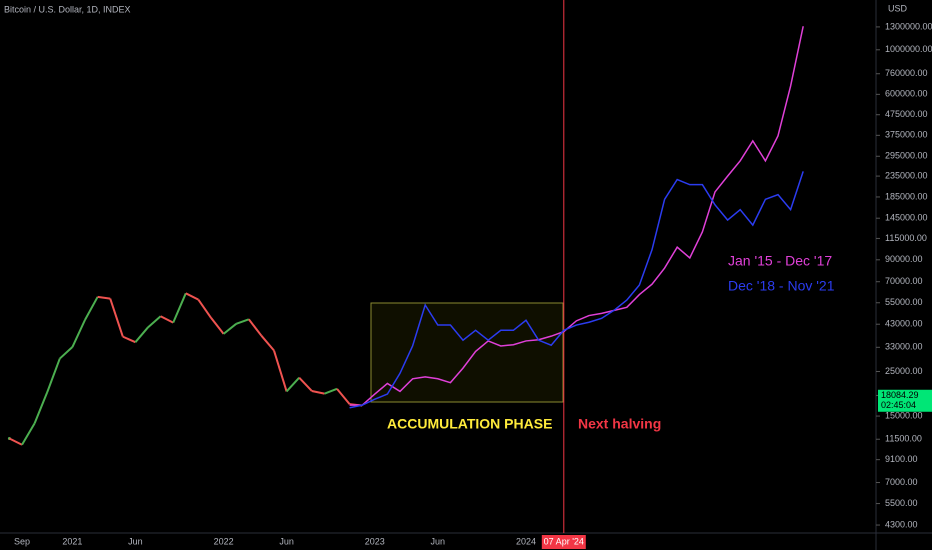  Describe the element at coordinates (904, 347) in the screenshot. I see `y-tick-label: 33000.00` at that location.